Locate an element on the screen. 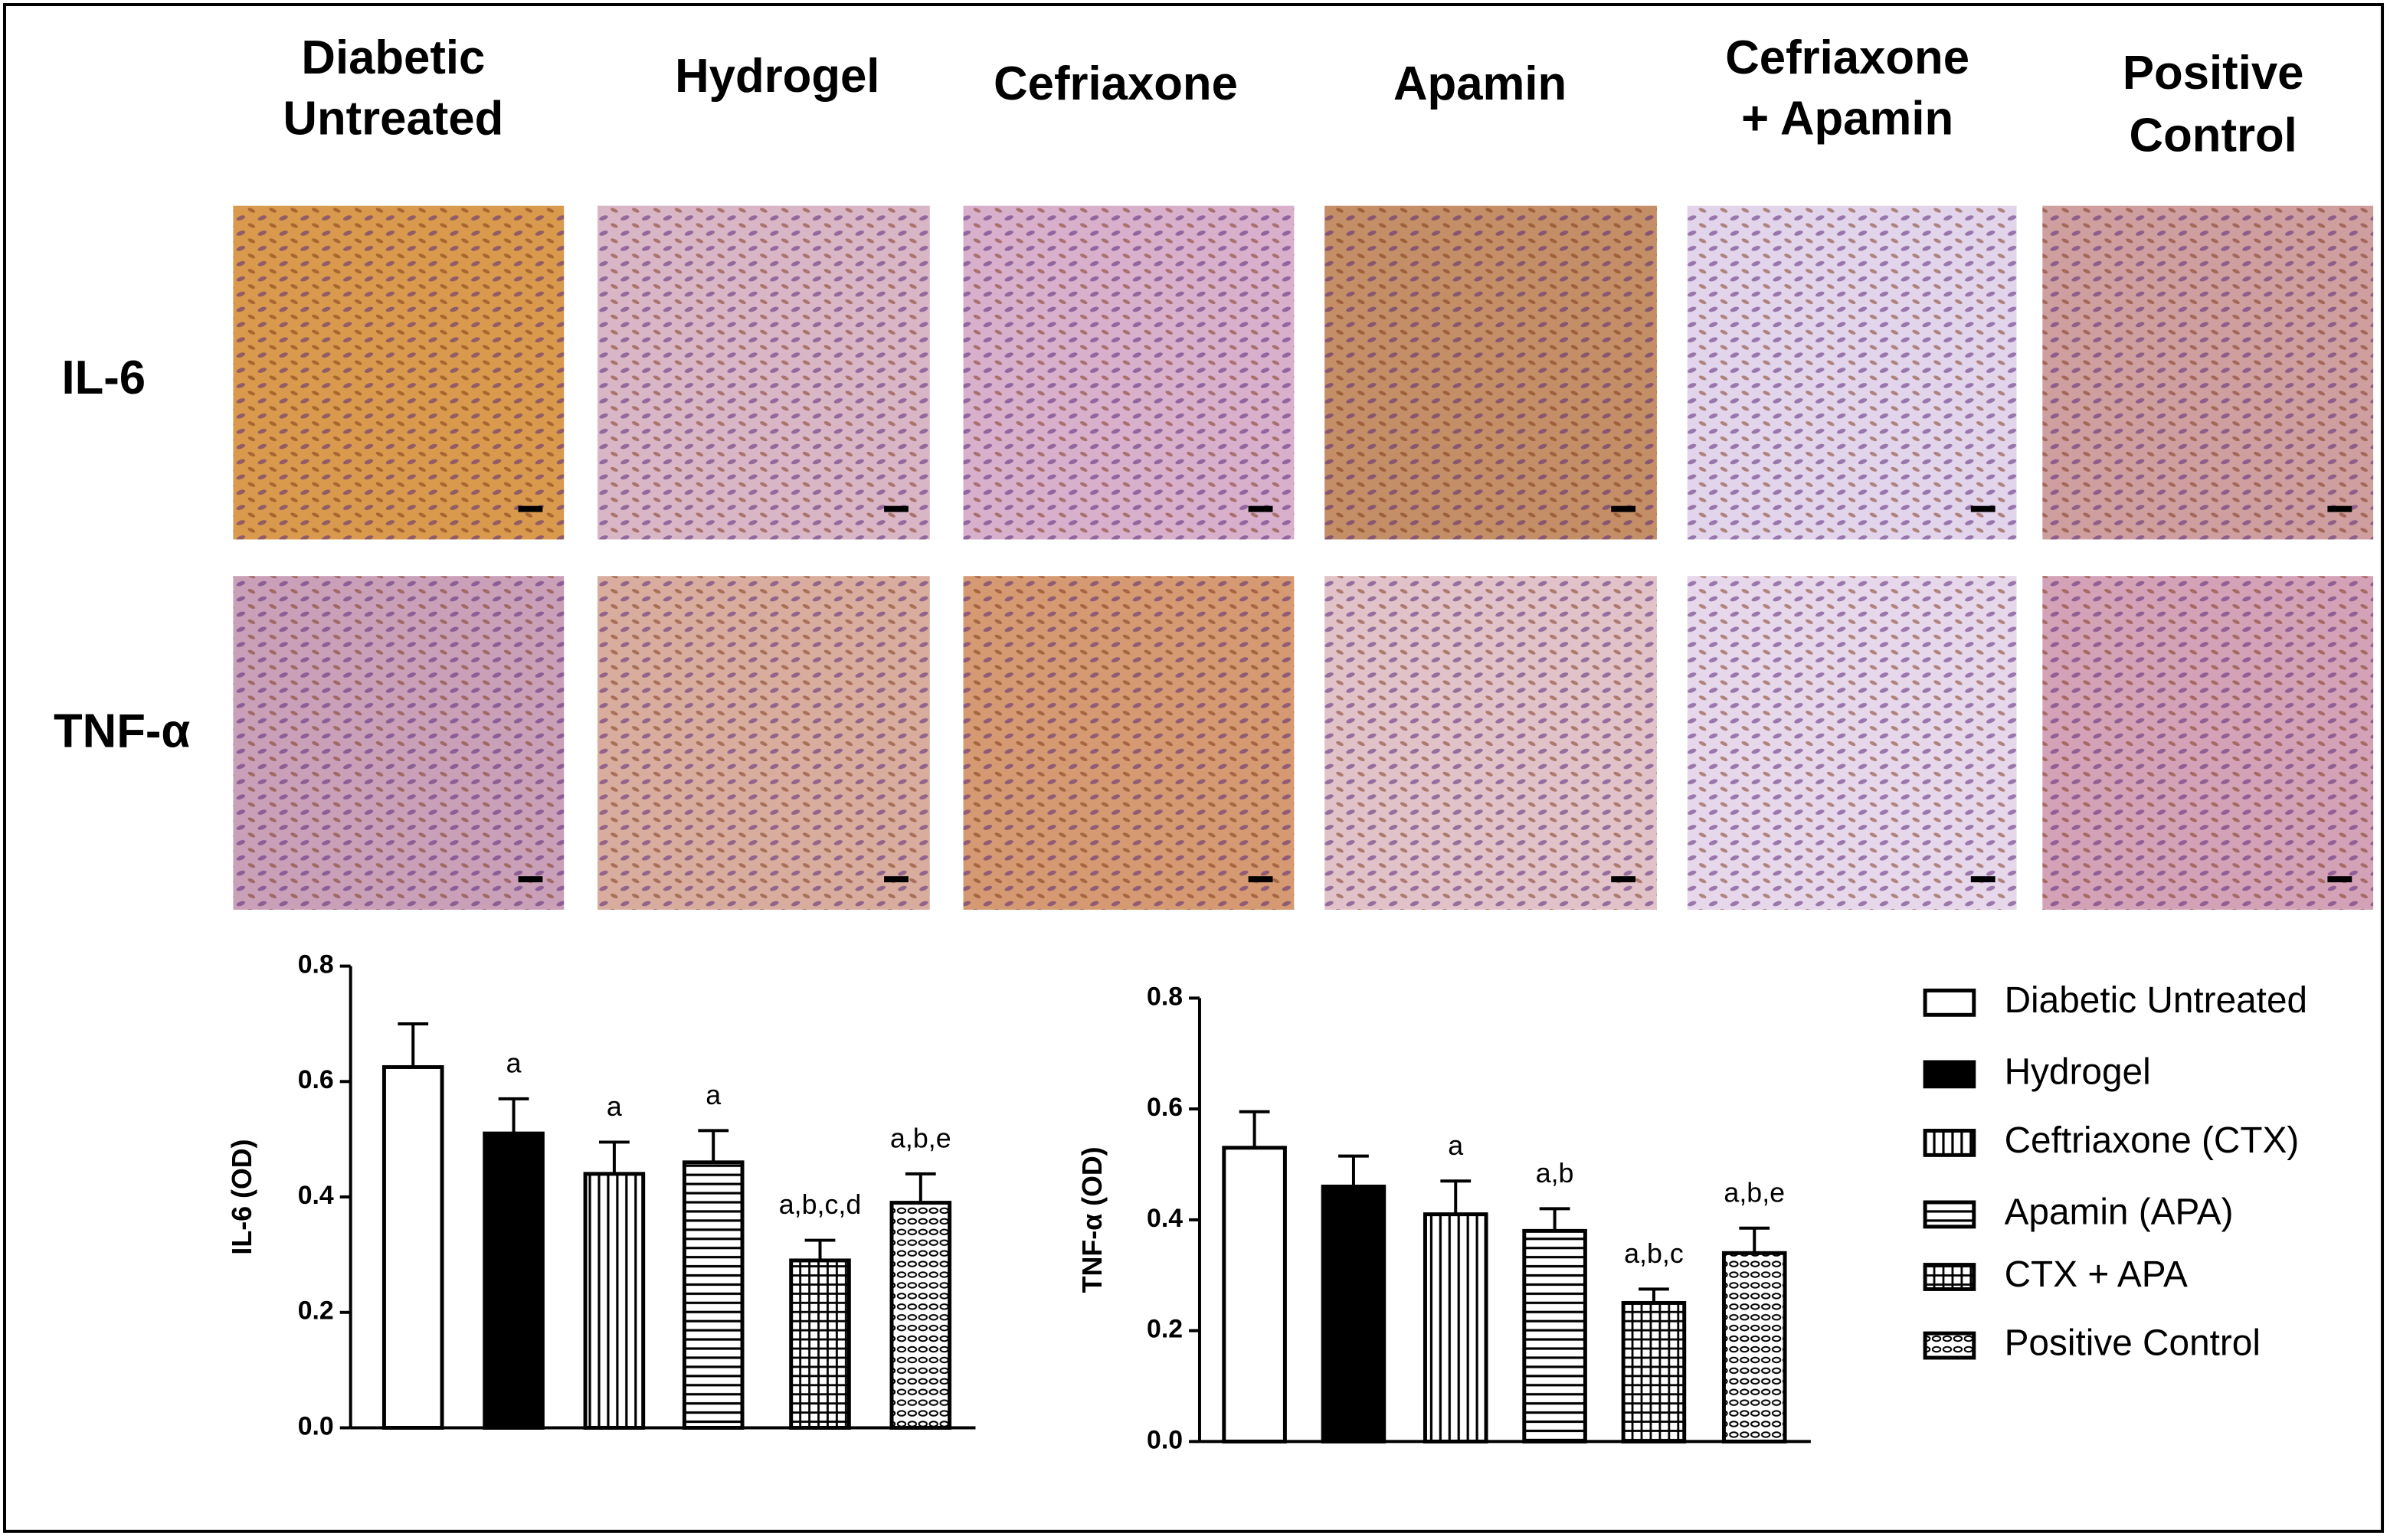 This screenshot has height=1540, width=2390. legend-label: Apamin (APA) is located at coordinates (2120, 1212).